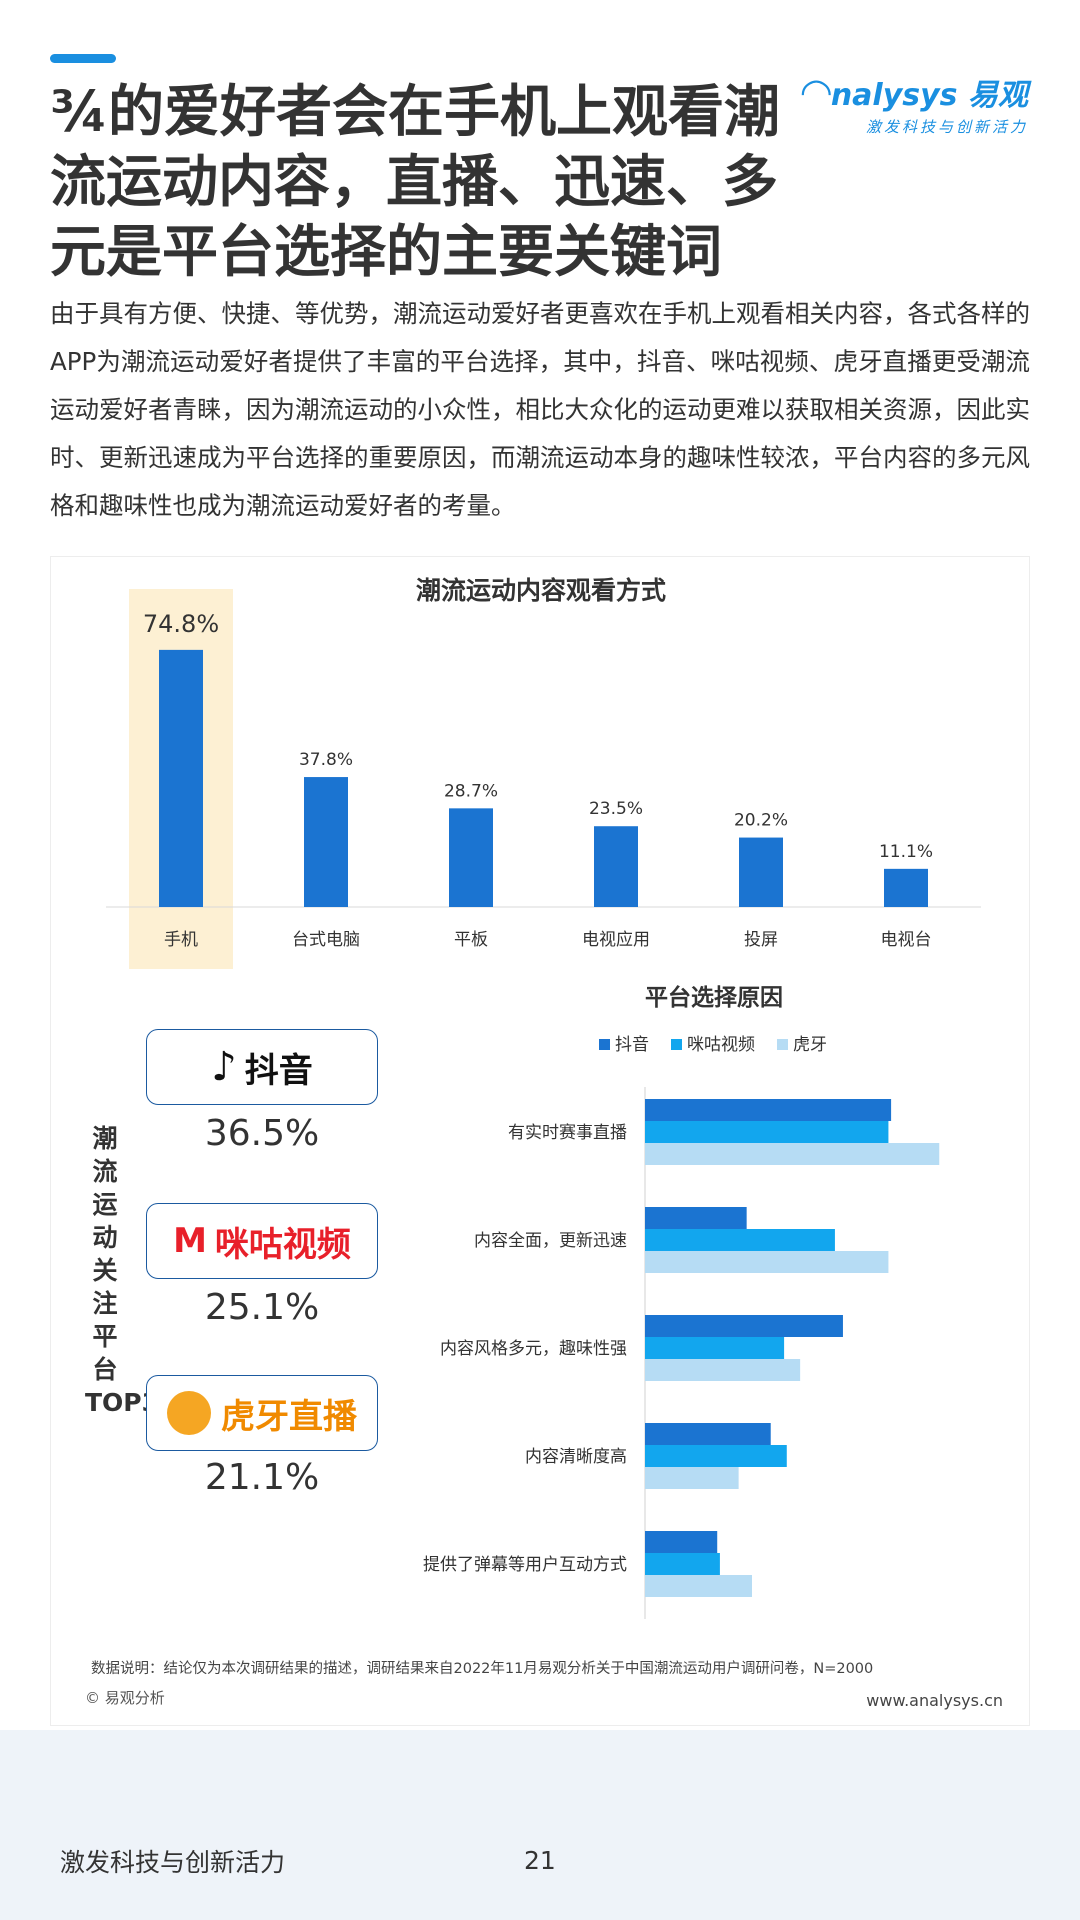 The image size is (1080, 1920). Describe the element at coordinates (282, 1244) in the screenshot. I see `migu-name: 咪咕视频` at that location.